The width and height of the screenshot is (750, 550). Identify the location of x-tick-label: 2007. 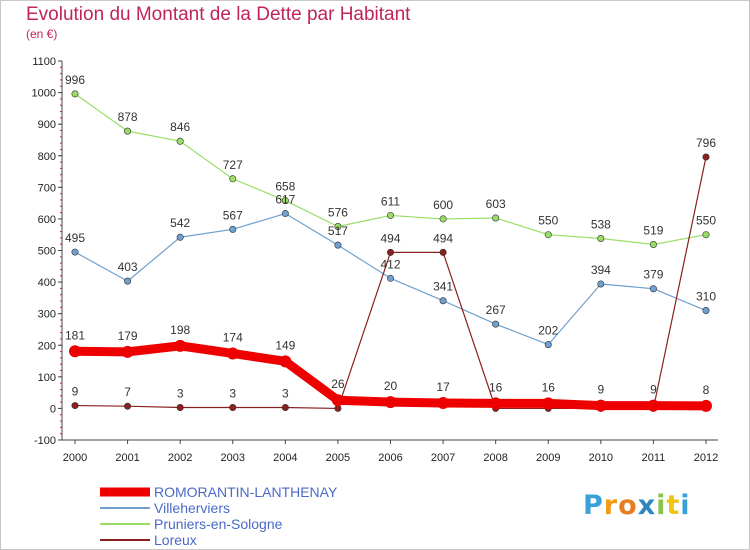
(443, 458).